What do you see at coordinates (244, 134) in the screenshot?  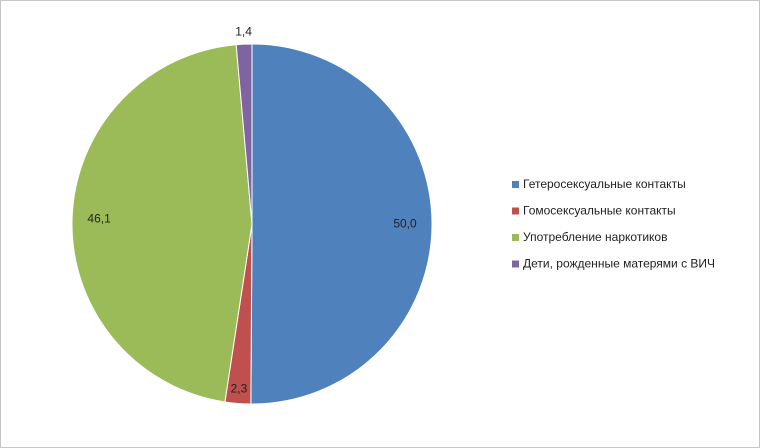 I see `pie-slice` at bounding box center [244, 134].